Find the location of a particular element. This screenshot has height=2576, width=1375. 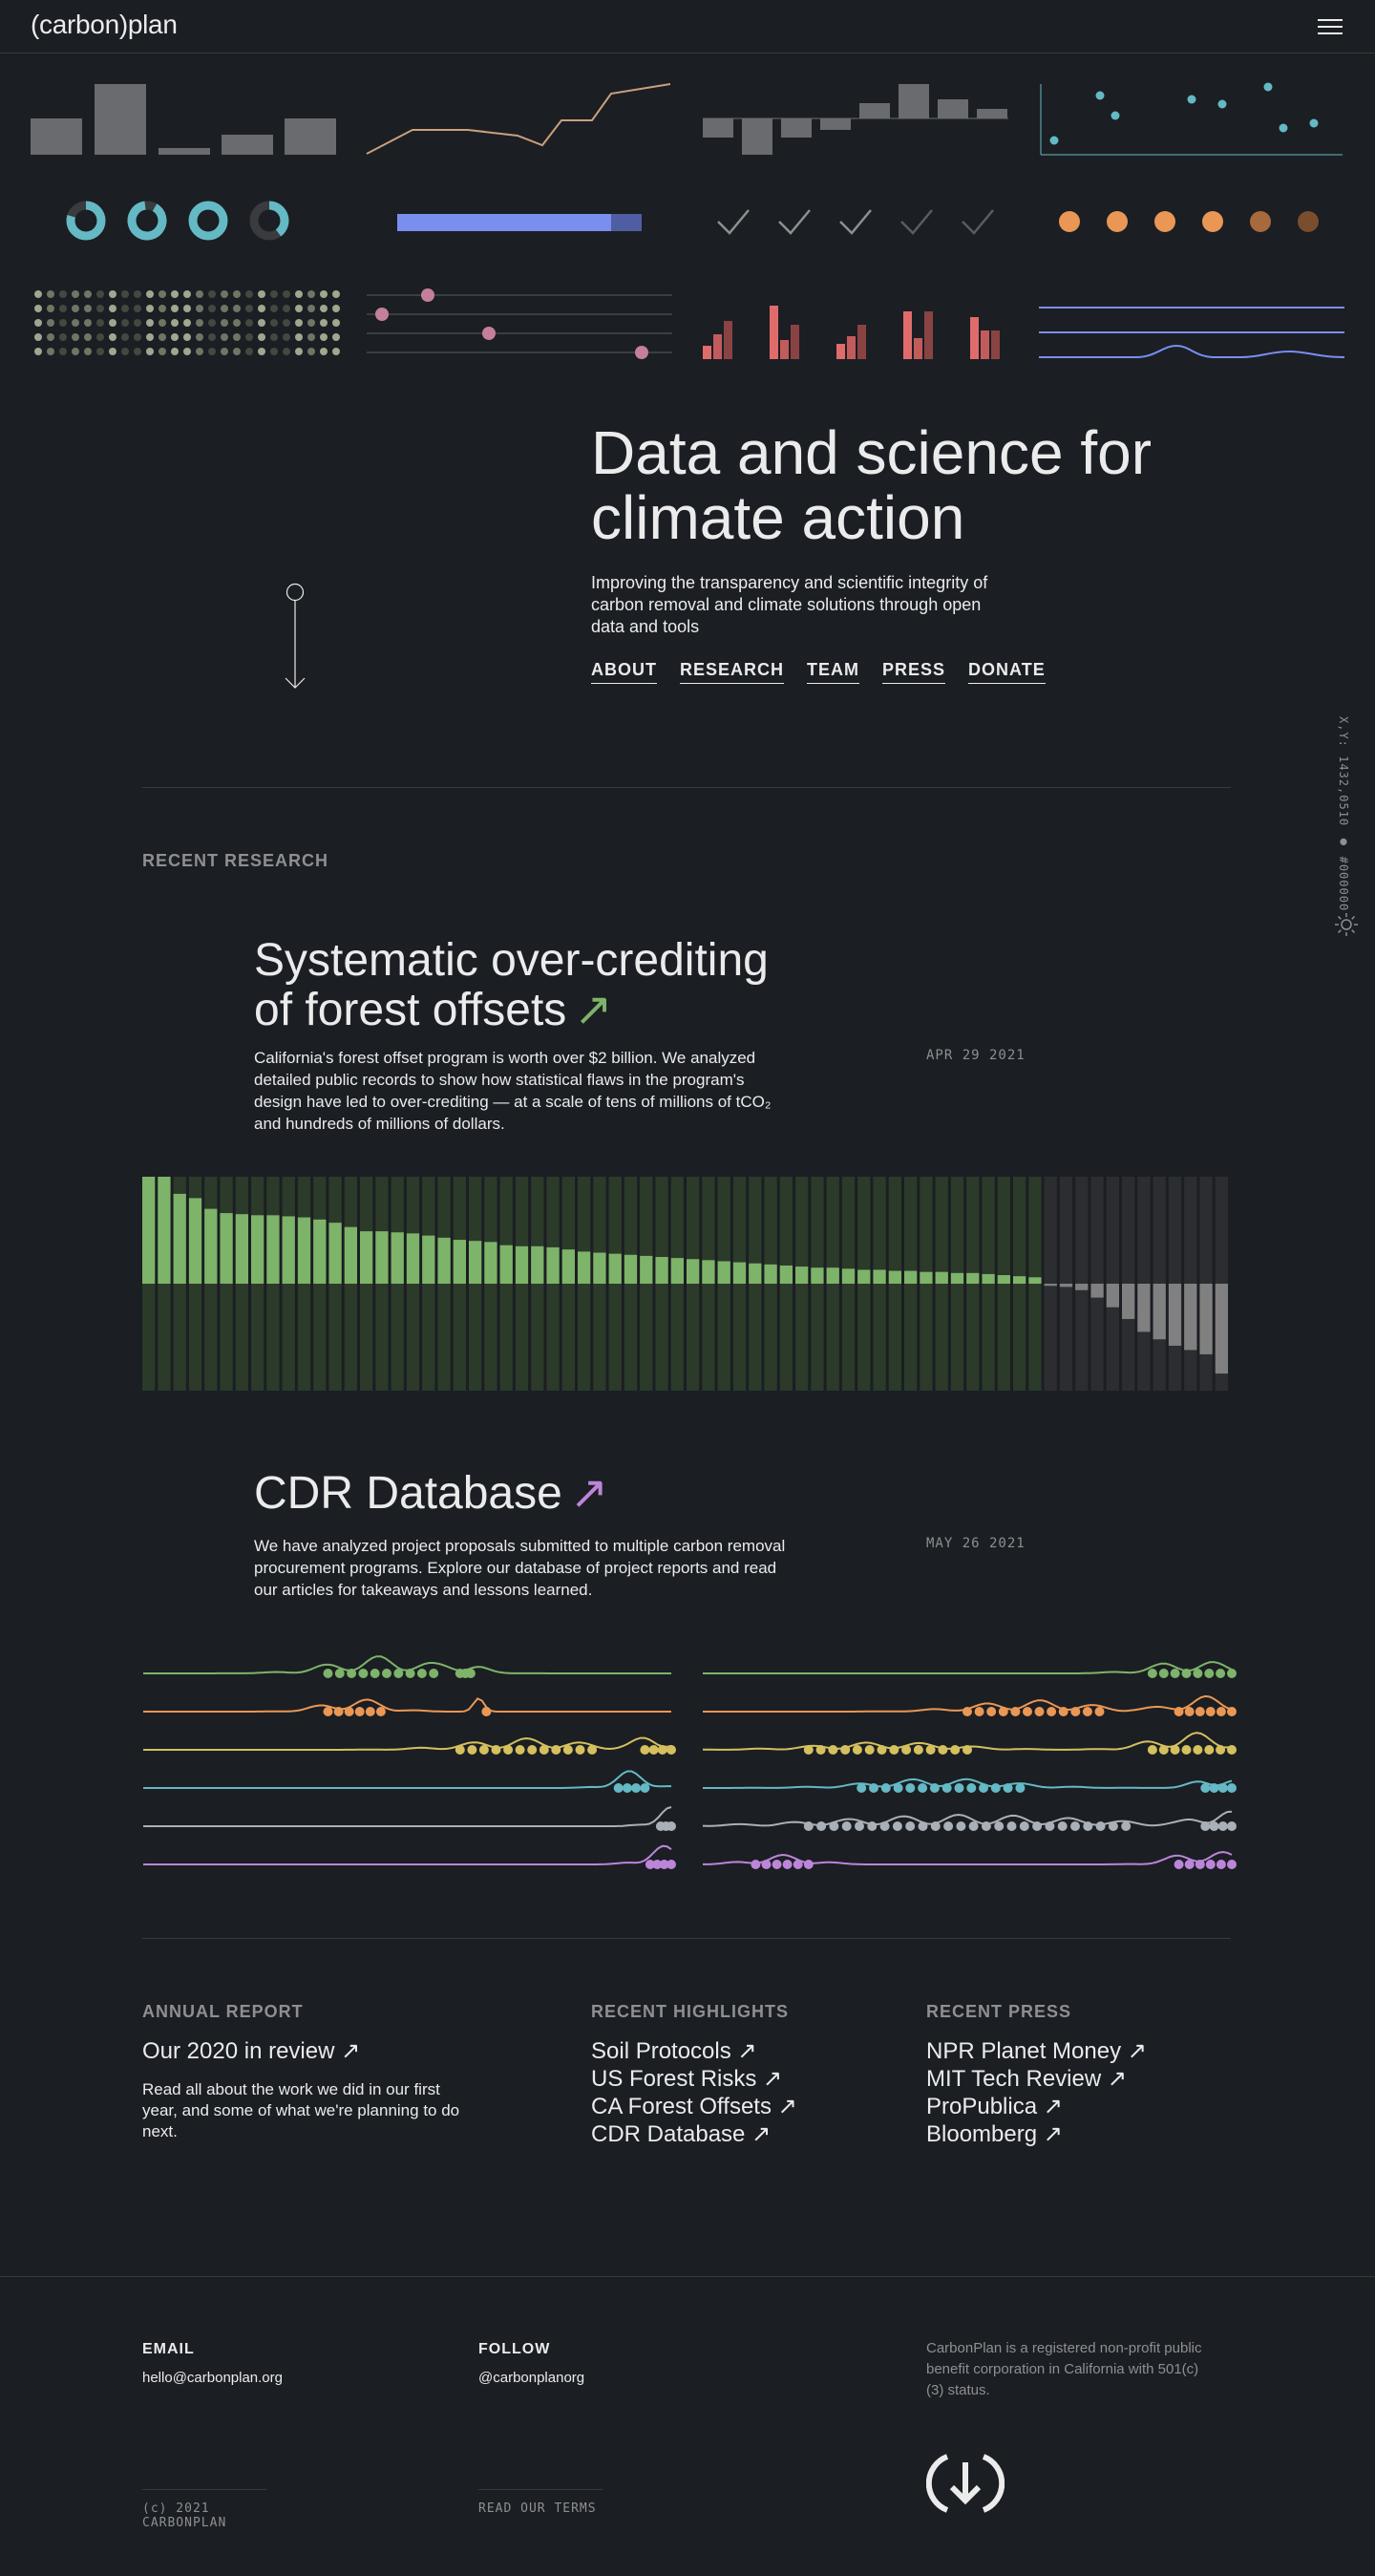

site-logo: (carbon)plan is located at coordinates (105, 24).